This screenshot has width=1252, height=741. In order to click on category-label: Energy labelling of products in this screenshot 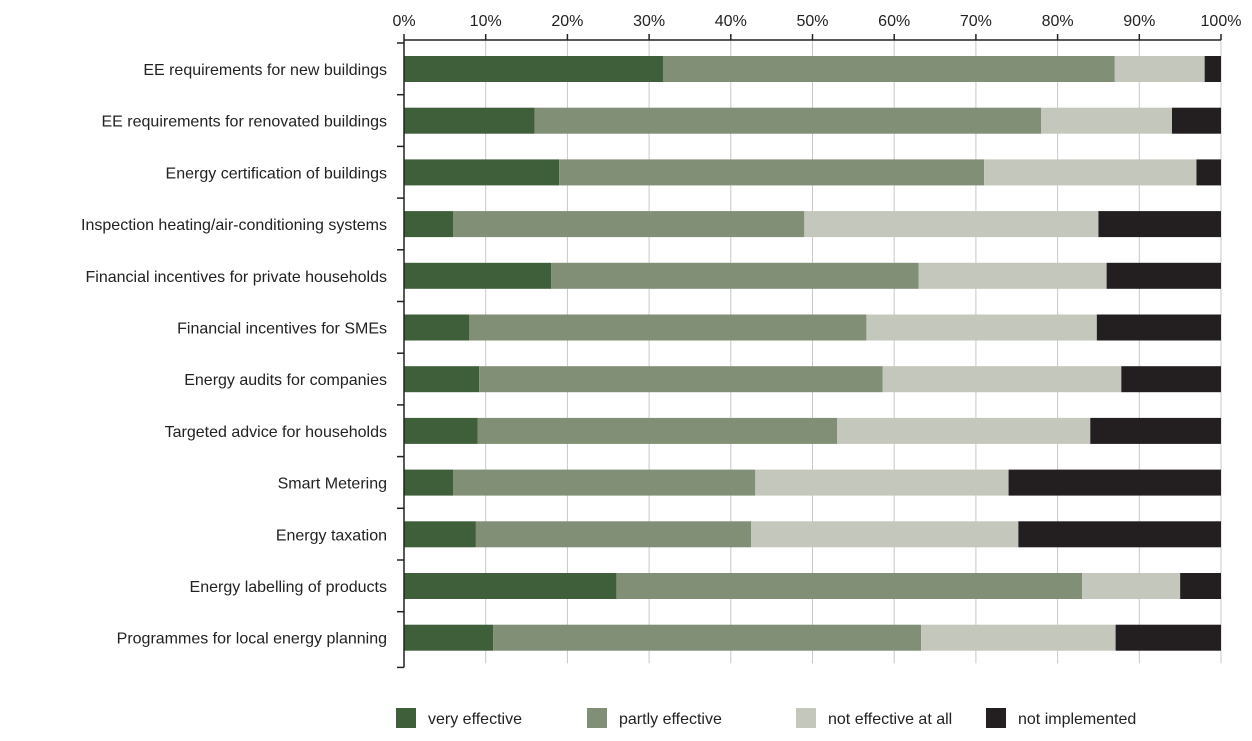, I will do `click(288, 587)`.